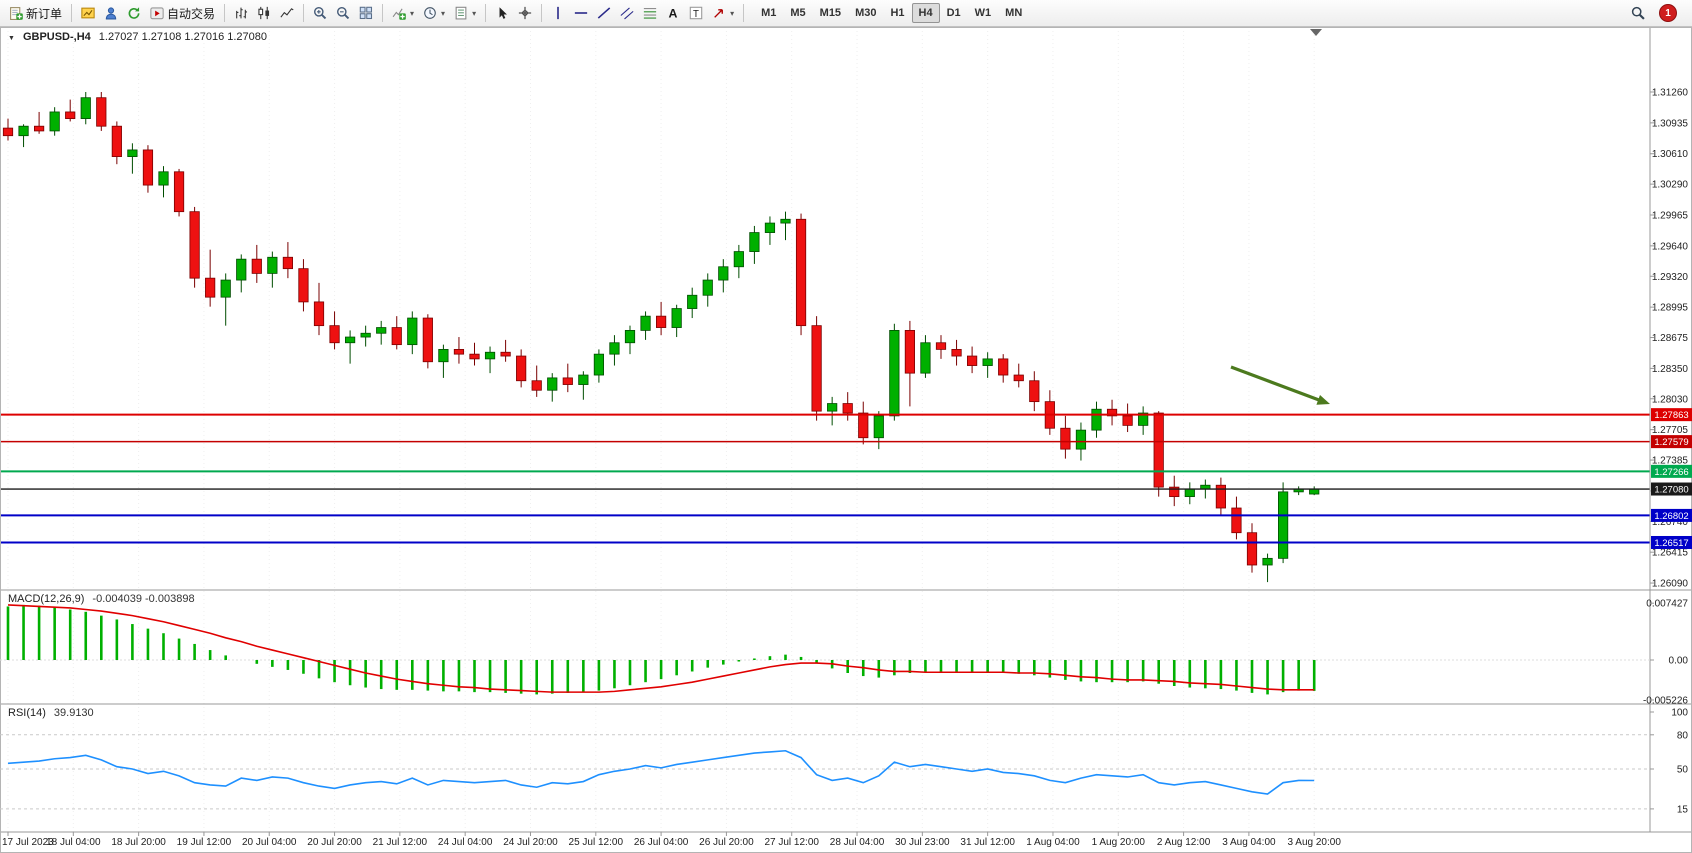 This screenshot has height=853, width=1692. Describe the element at coordinates (865, 13) in the screenshot. I see `timeframe-m30: M30` at that location.